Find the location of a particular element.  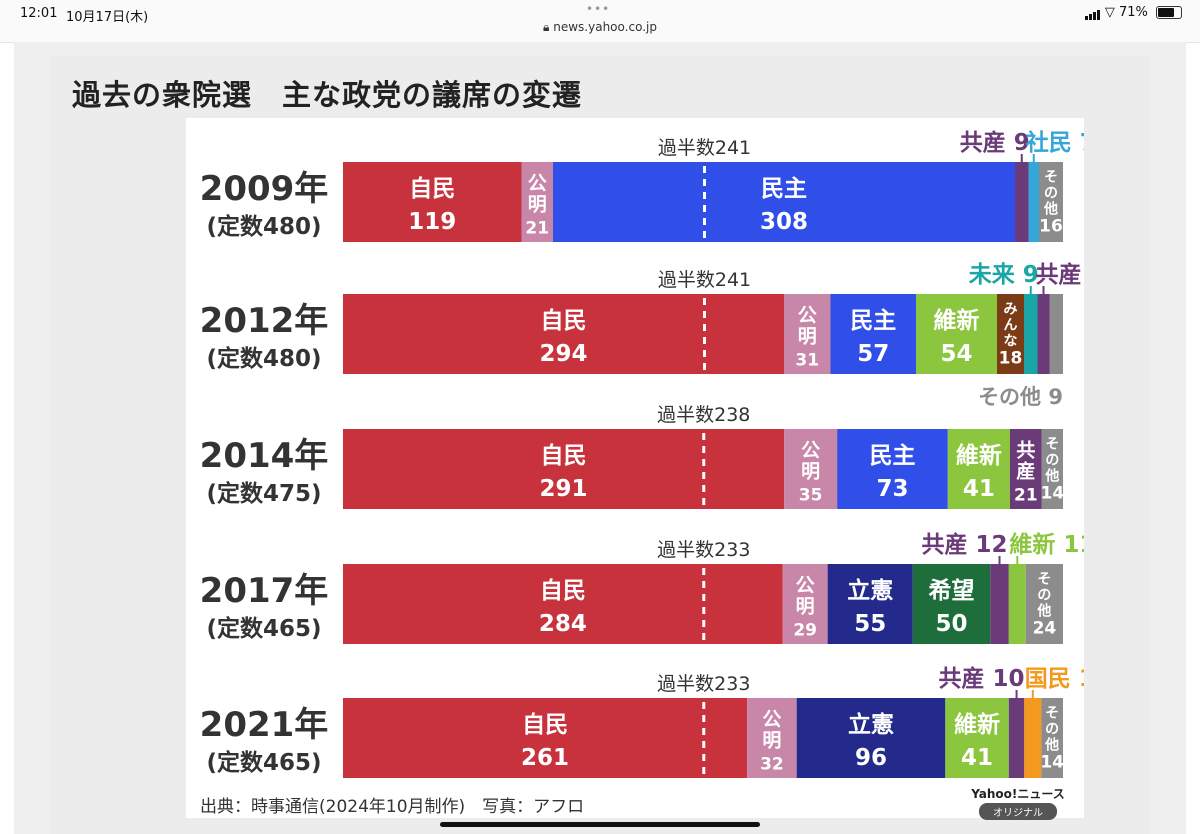

row-year-label: 2014年 is located at coordinates (264, 456).